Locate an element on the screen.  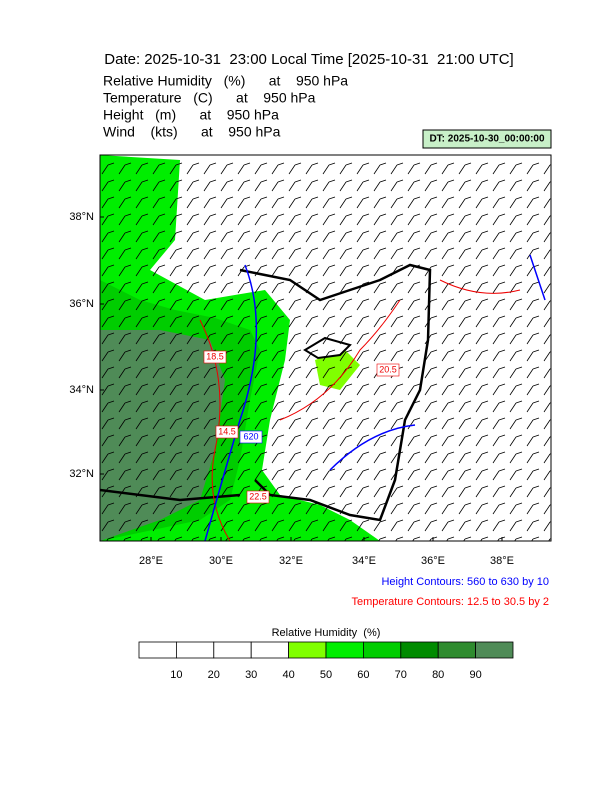
field-line: Relative Humidity (%) at 950 hPa is located at coordinates (225, 81).